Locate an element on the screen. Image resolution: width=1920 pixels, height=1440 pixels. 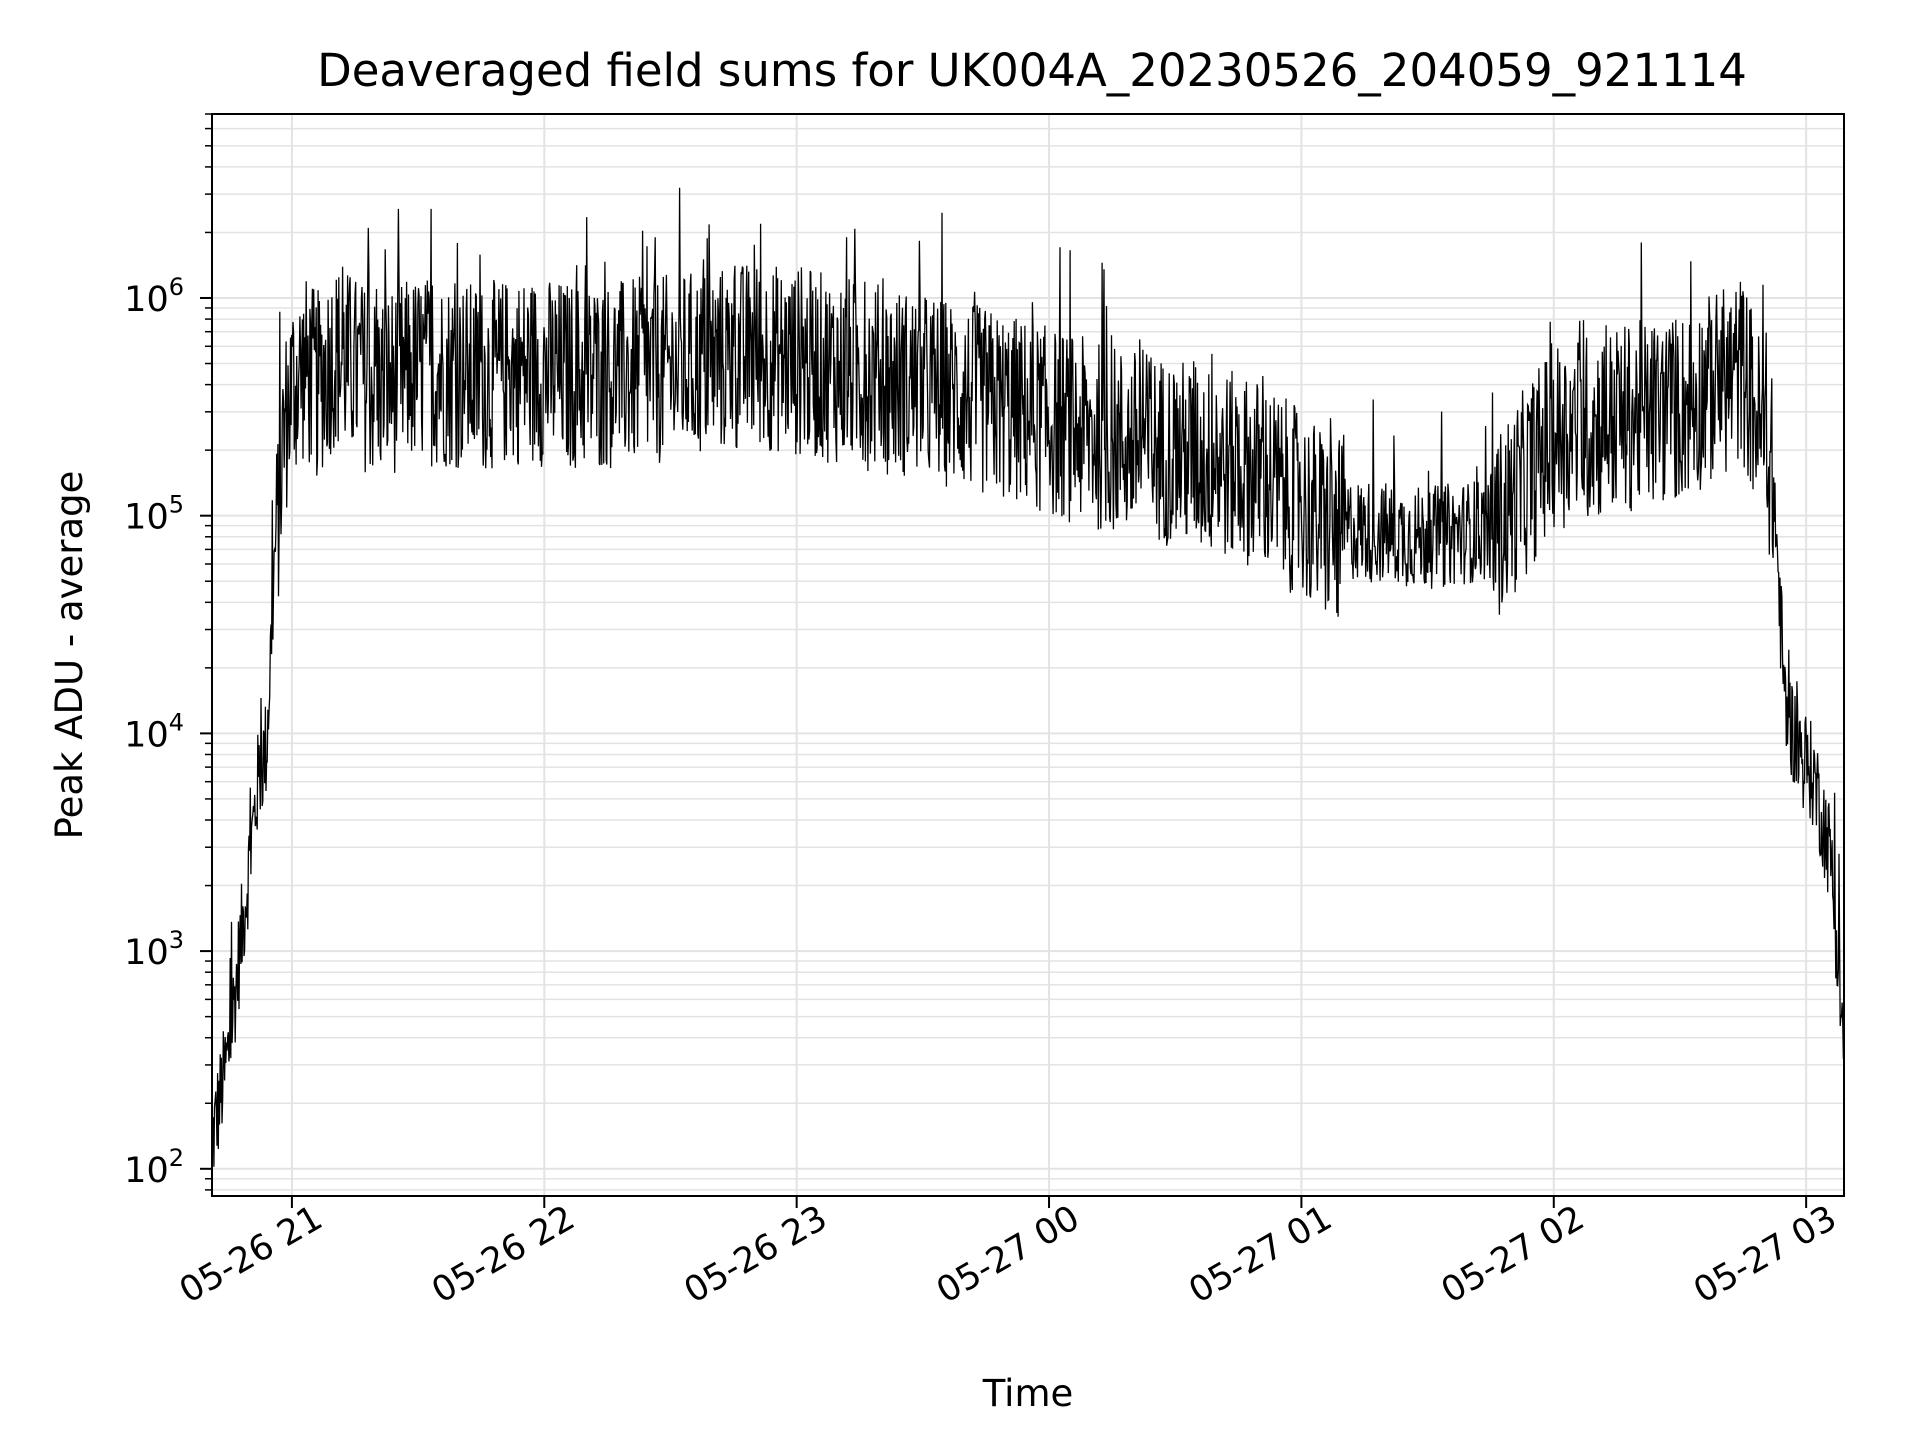
x-tick-label: 05-27 03 is located at coordinates (1765, 1254).